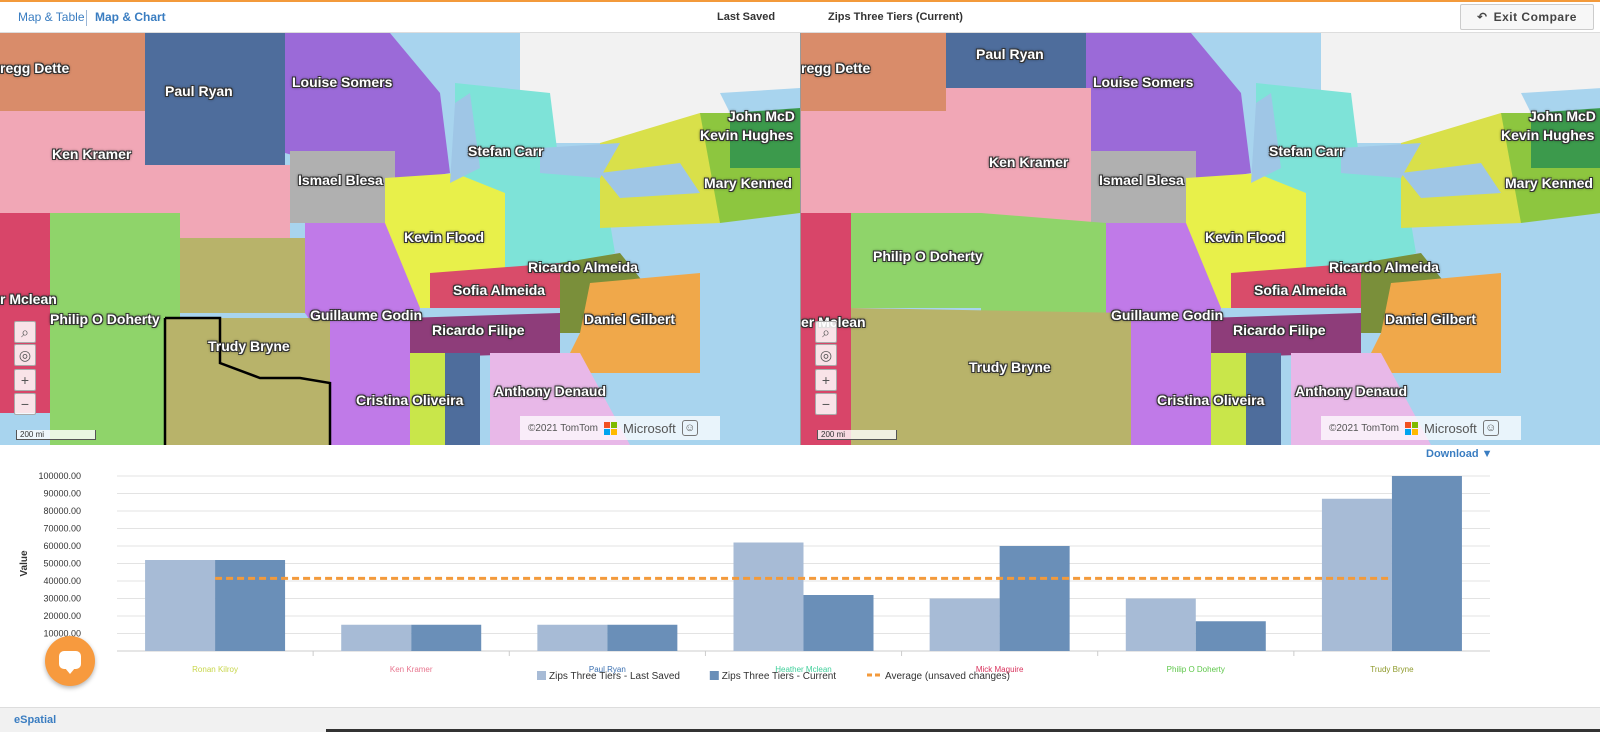 This screenshot has width=1600, height=732. I want to click on footer-bar, so click(963, 730).